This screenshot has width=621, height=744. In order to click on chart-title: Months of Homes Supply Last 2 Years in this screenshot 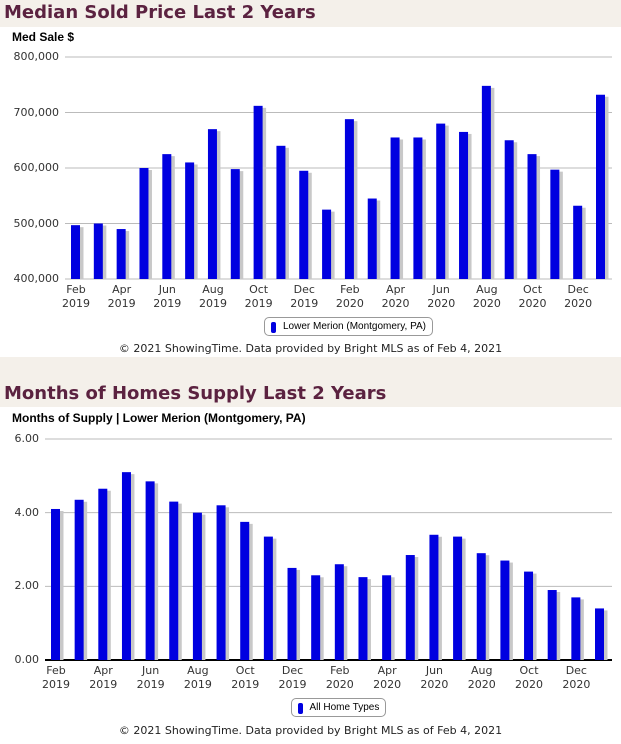, I will do `click(195, 393)`.